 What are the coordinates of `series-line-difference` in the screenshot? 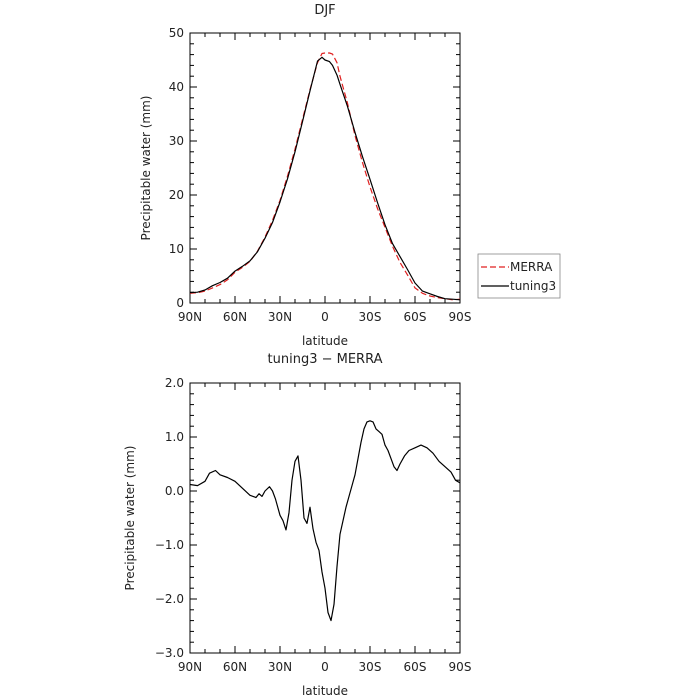 It's located at (325, 521).